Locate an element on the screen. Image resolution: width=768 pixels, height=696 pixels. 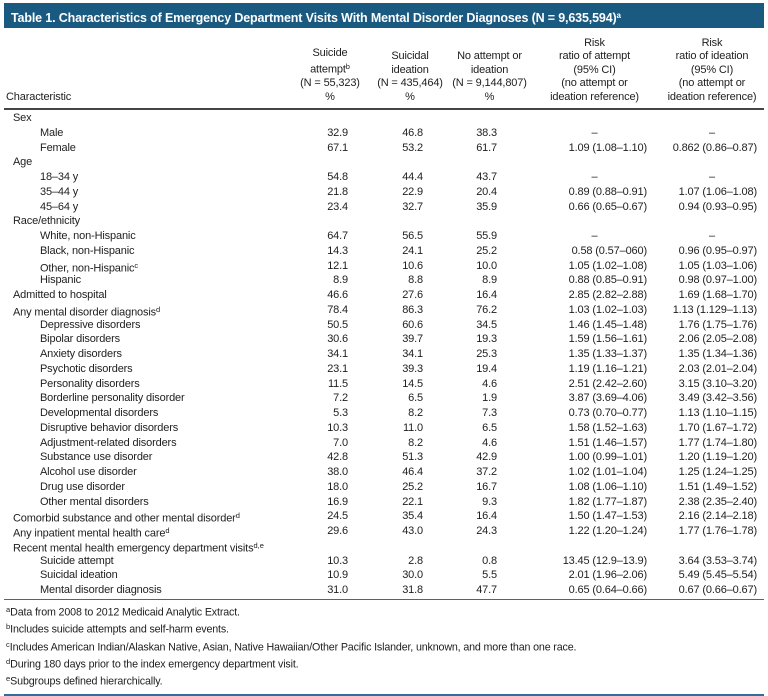
cell-pct-no-attempt: 5.5 is located at coordinates (489, 575).